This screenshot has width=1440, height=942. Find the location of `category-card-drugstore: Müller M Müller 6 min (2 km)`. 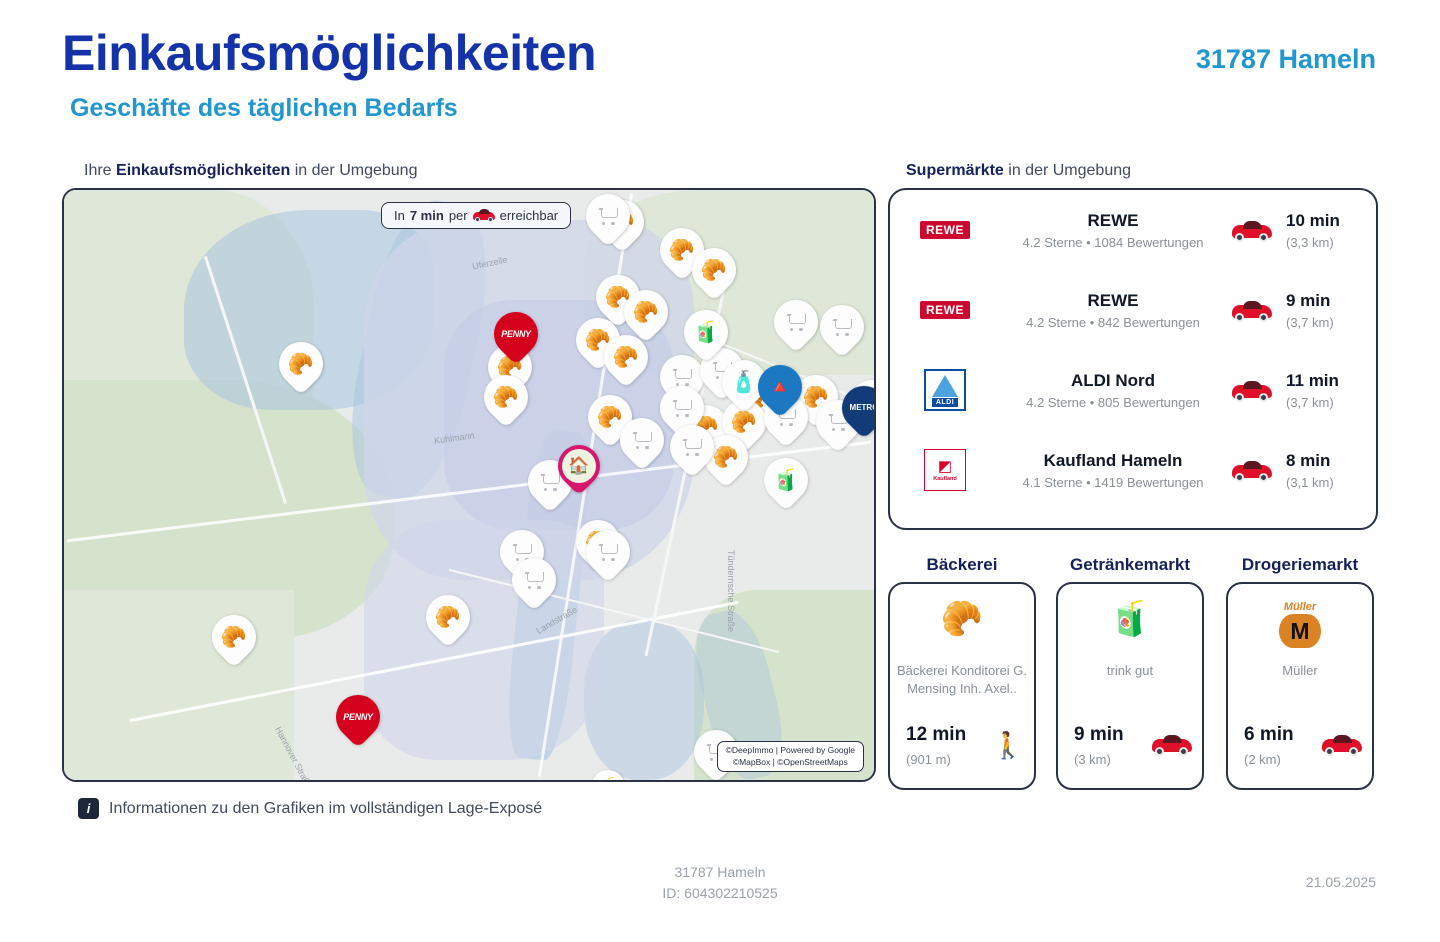

category-card-drugstore: Müller M Müller 6 min (2 km) is located at coordinates (1300, 686).